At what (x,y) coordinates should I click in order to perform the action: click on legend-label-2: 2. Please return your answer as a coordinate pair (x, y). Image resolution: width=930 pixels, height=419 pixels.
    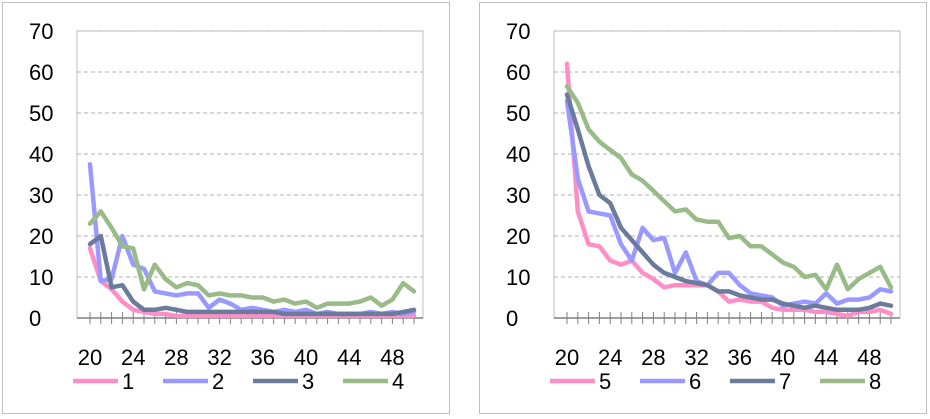
    Looking at the image, I should click on (218, 381).